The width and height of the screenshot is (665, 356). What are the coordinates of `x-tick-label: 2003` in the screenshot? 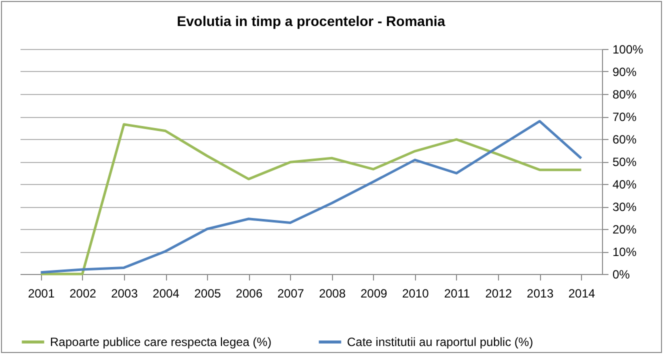 It's located at (124, 293).